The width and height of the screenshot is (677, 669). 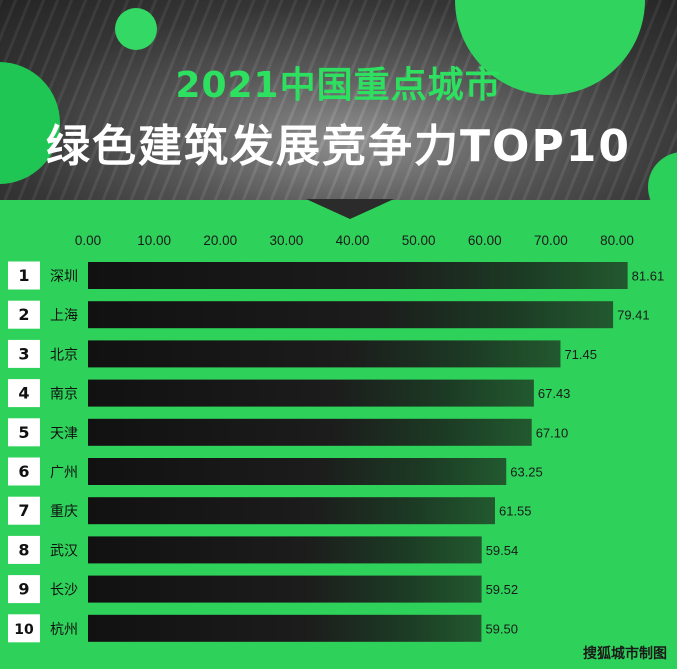 I want to click on bar-row: 10 杭州 59.50, so click(x=263, y=628).